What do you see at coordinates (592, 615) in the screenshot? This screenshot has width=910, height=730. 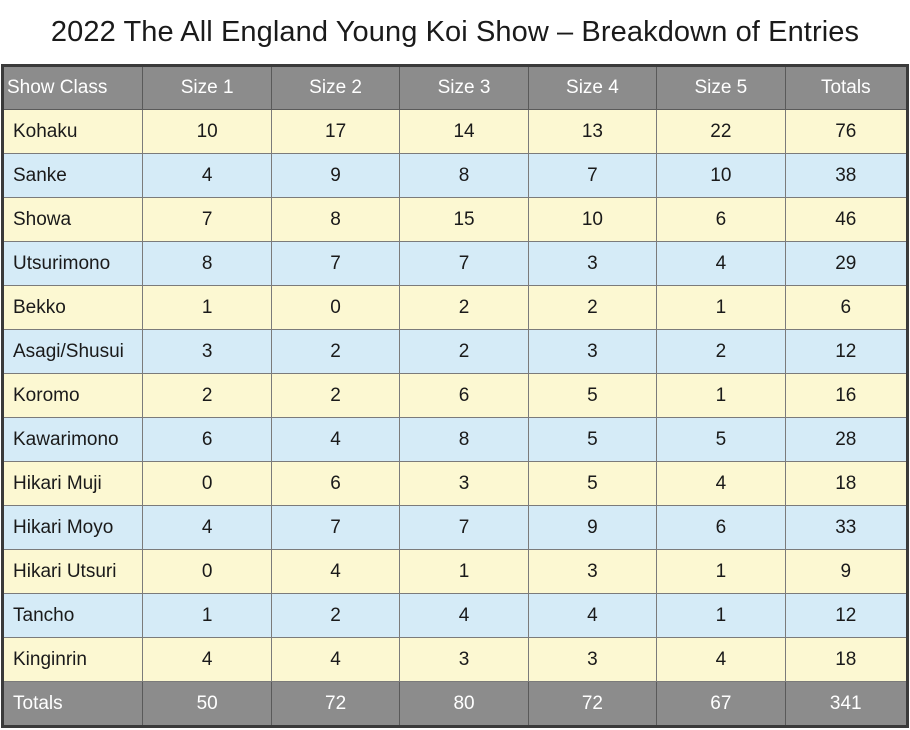 I see `size-4-cell: 4` at bounding box center [592, 615].